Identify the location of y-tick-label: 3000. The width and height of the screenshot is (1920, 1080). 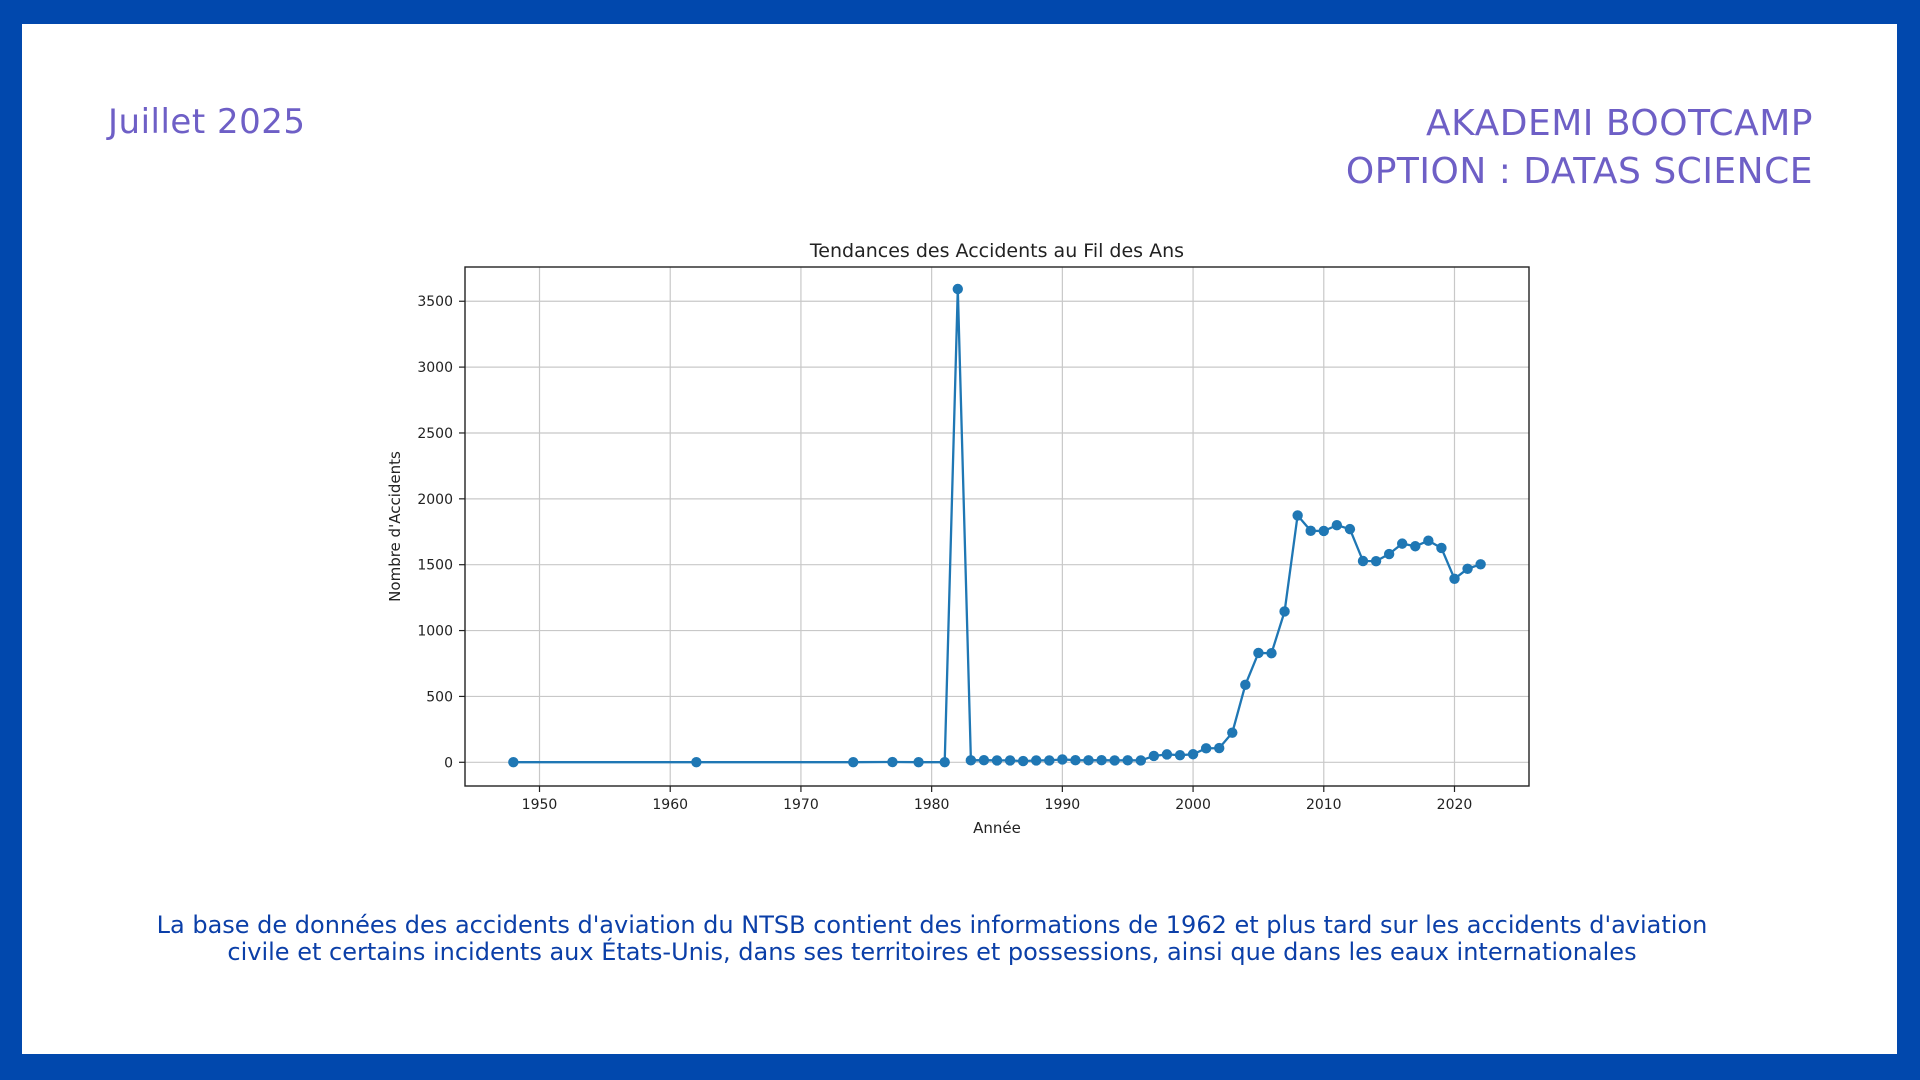
(435, 368).